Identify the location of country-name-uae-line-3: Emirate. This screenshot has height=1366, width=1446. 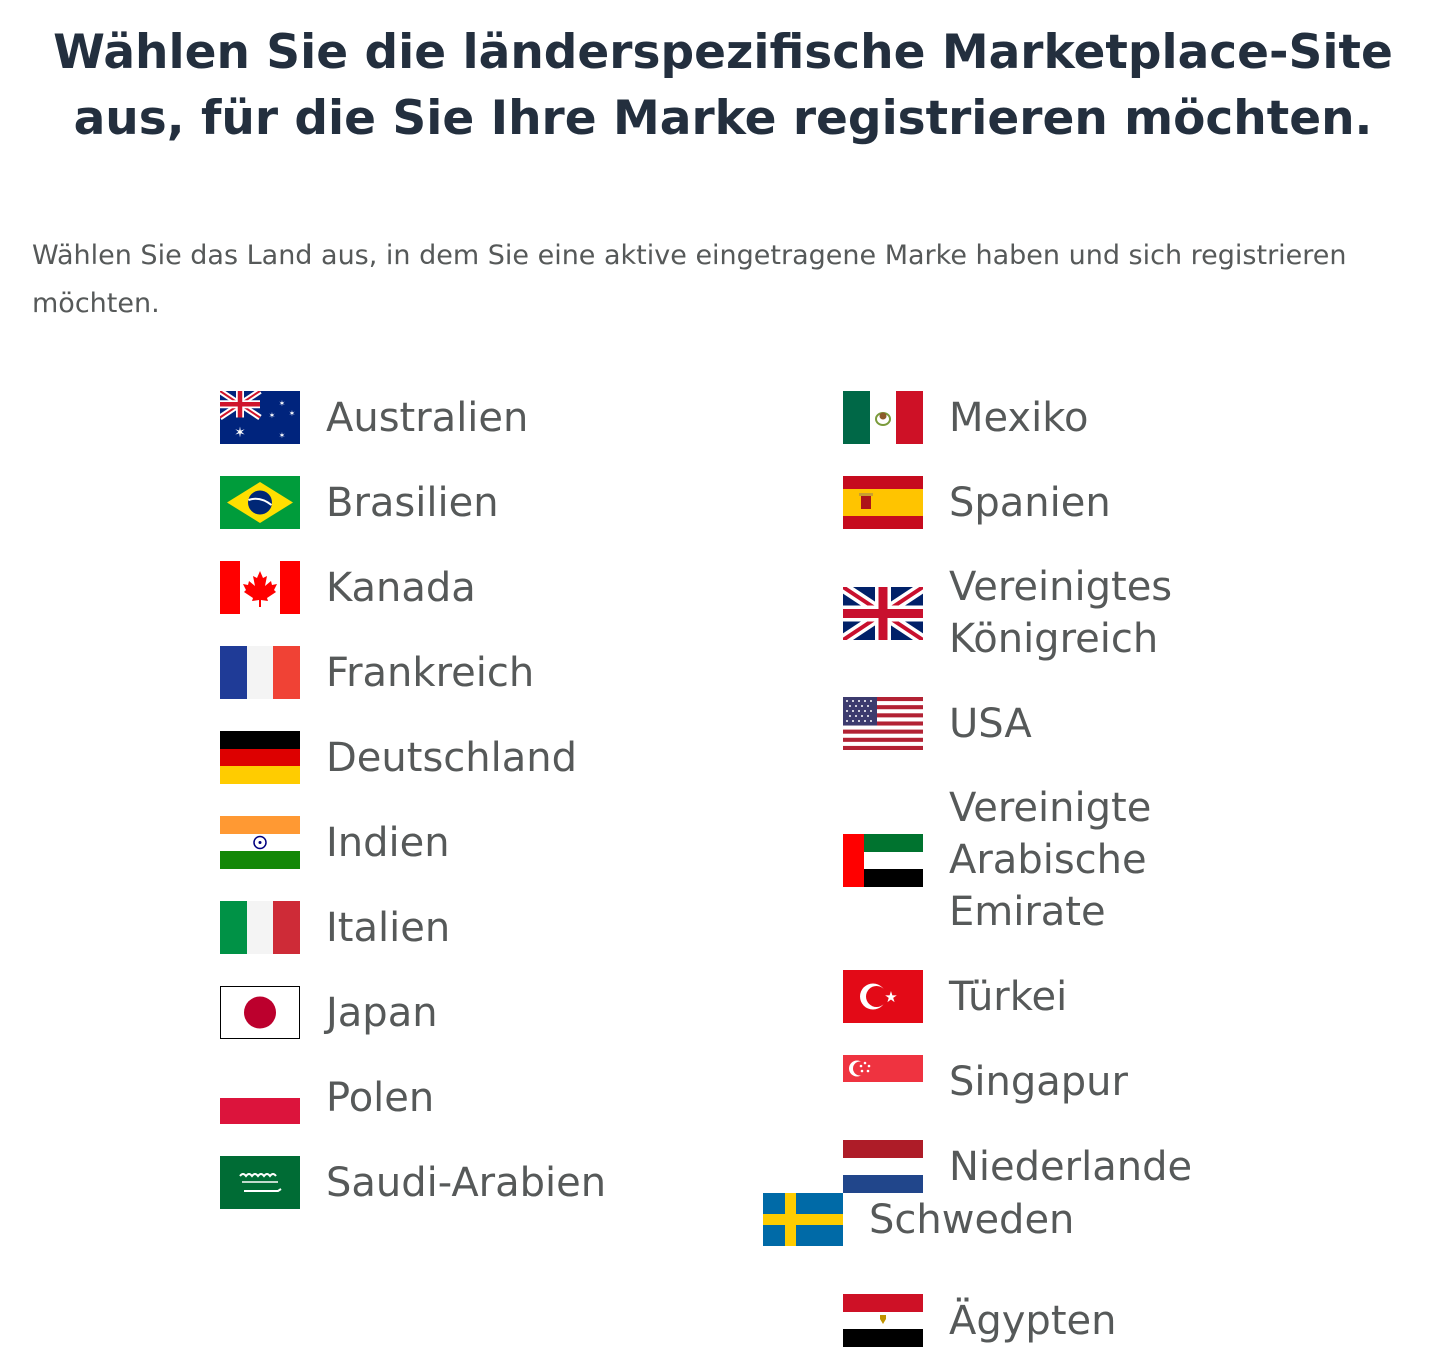
(1027, 912).